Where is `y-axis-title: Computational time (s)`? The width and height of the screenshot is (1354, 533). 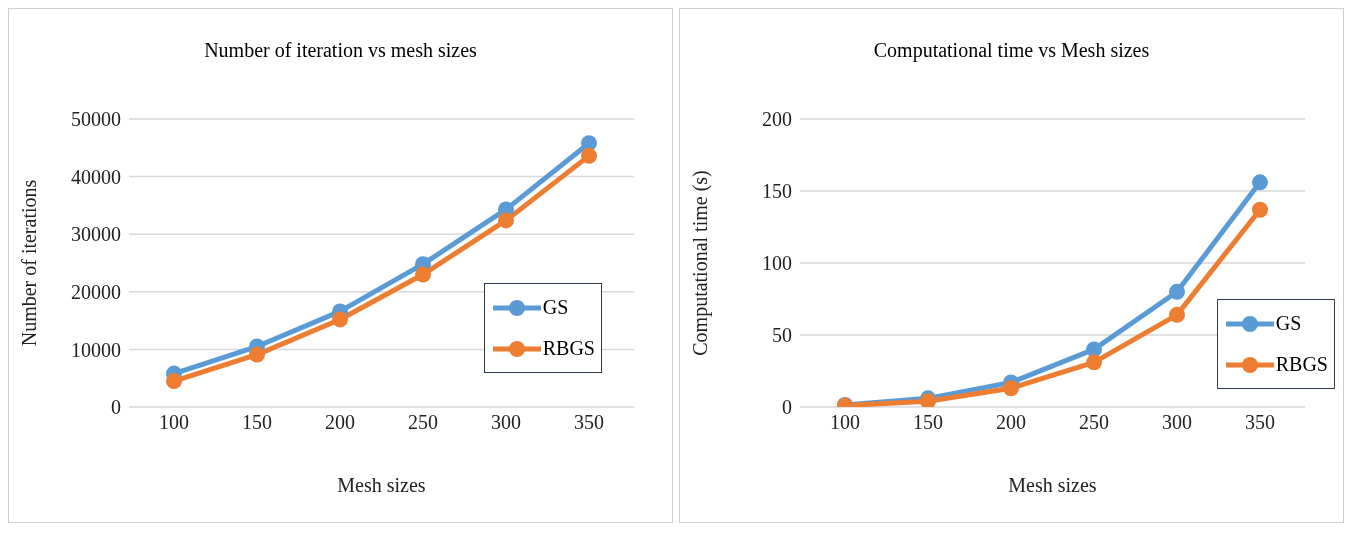 y-axis-title: Computational time (s) is located at coordinates (701, 263).